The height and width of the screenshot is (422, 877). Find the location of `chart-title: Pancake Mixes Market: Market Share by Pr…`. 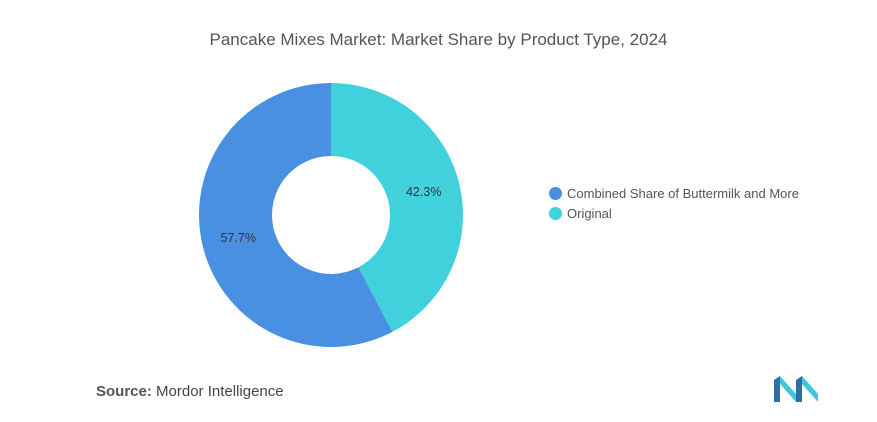

chart-title: Pancake Mixes Market: Market Share by Pr… is located at coordinates (438, 39).